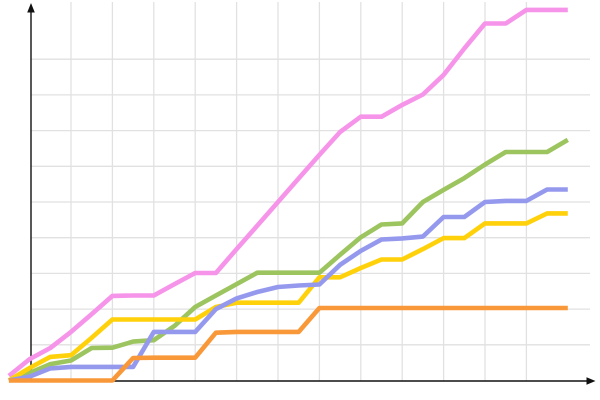 The width and height of the screenshot is (600, 400). Describe the element at coordinates (591, 381) in the screenshot. I see `x-axis-arrow-icon` at that location.